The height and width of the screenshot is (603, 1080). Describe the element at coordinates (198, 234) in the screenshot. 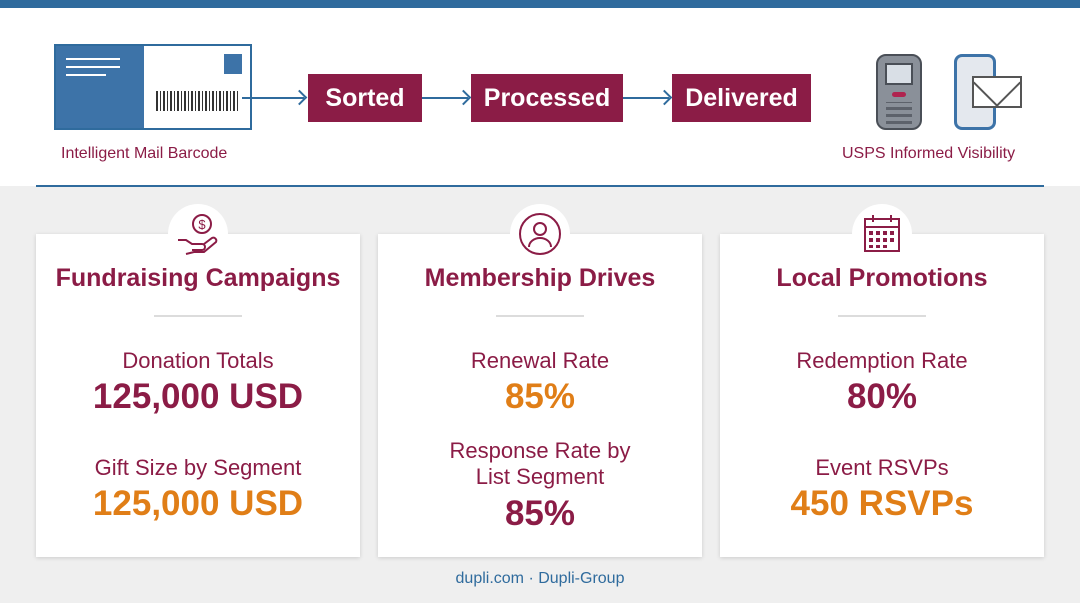

I see `hand-dollar-icon: $` at that location.